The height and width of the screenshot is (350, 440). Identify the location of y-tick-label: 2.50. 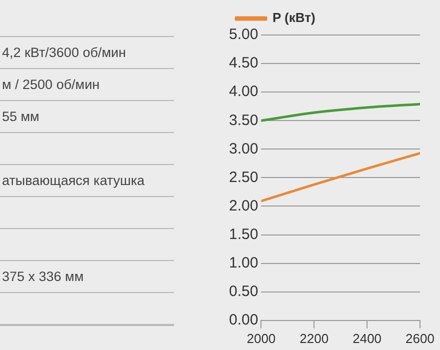
(243, 177).